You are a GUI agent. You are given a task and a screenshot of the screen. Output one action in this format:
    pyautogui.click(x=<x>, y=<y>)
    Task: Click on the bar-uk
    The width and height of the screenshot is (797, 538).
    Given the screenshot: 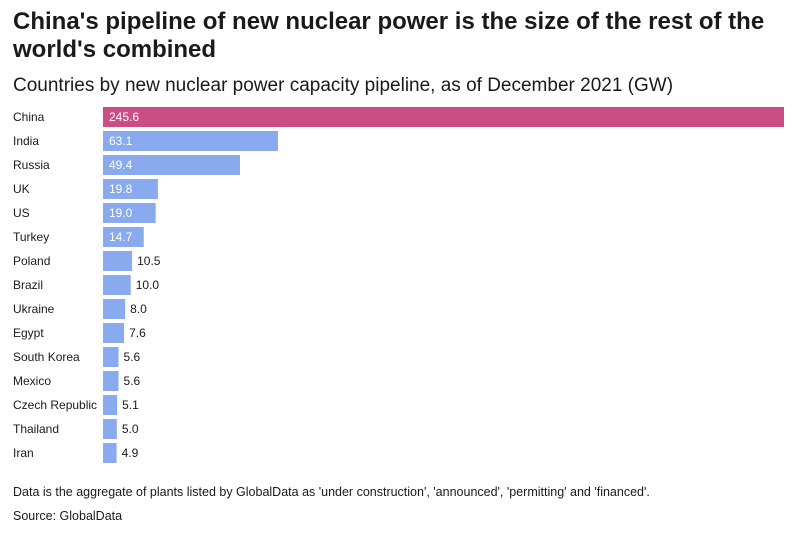 What is the action you would take?
    pyautogui.click(x=130, y=189)
    